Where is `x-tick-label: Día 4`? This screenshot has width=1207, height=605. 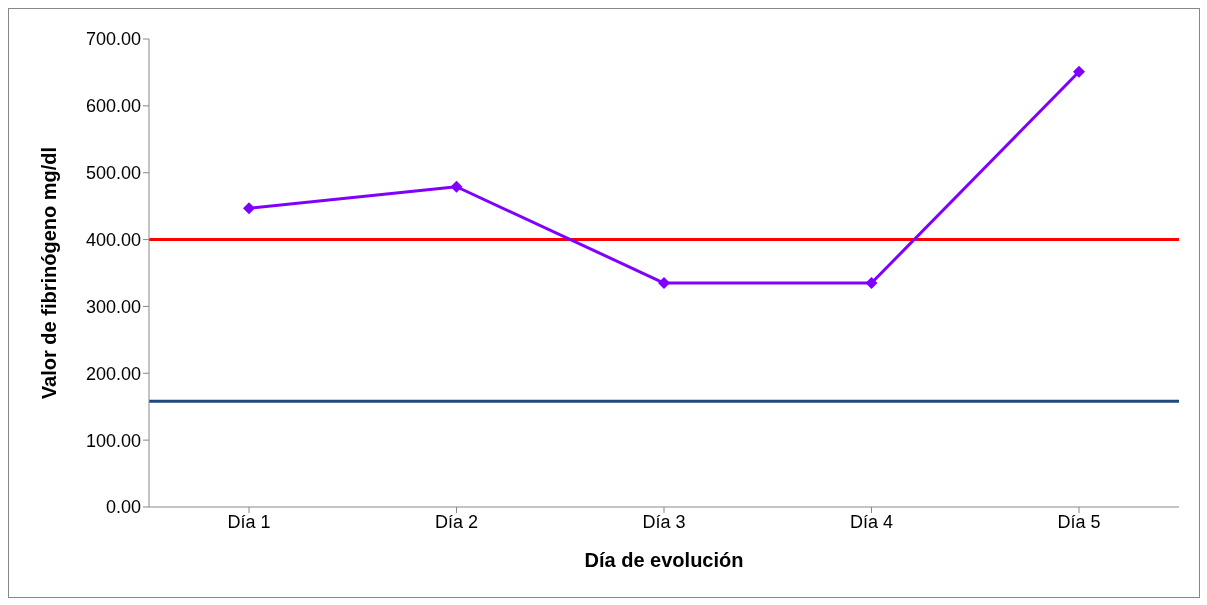
x-tick-label: Día 4 is located at coordinates (871, 521).